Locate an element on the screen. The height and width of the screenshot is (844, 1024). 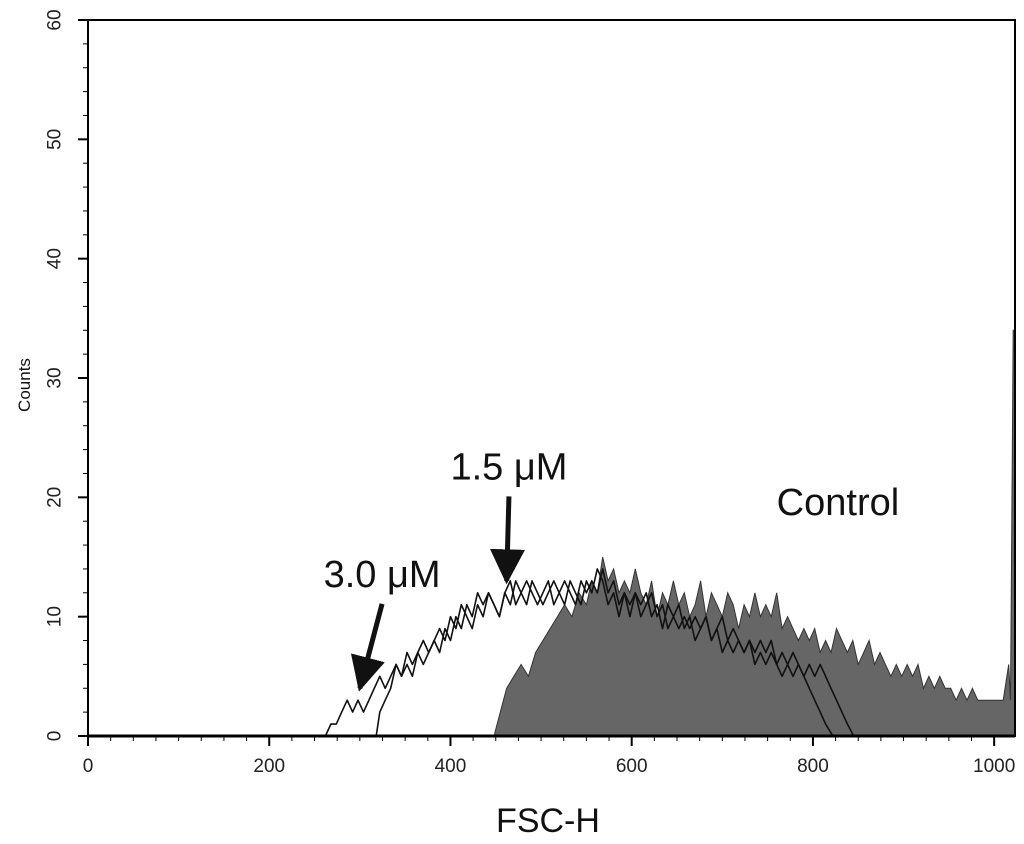
y-tick-label: 0 is located at coordinates (55, 736).